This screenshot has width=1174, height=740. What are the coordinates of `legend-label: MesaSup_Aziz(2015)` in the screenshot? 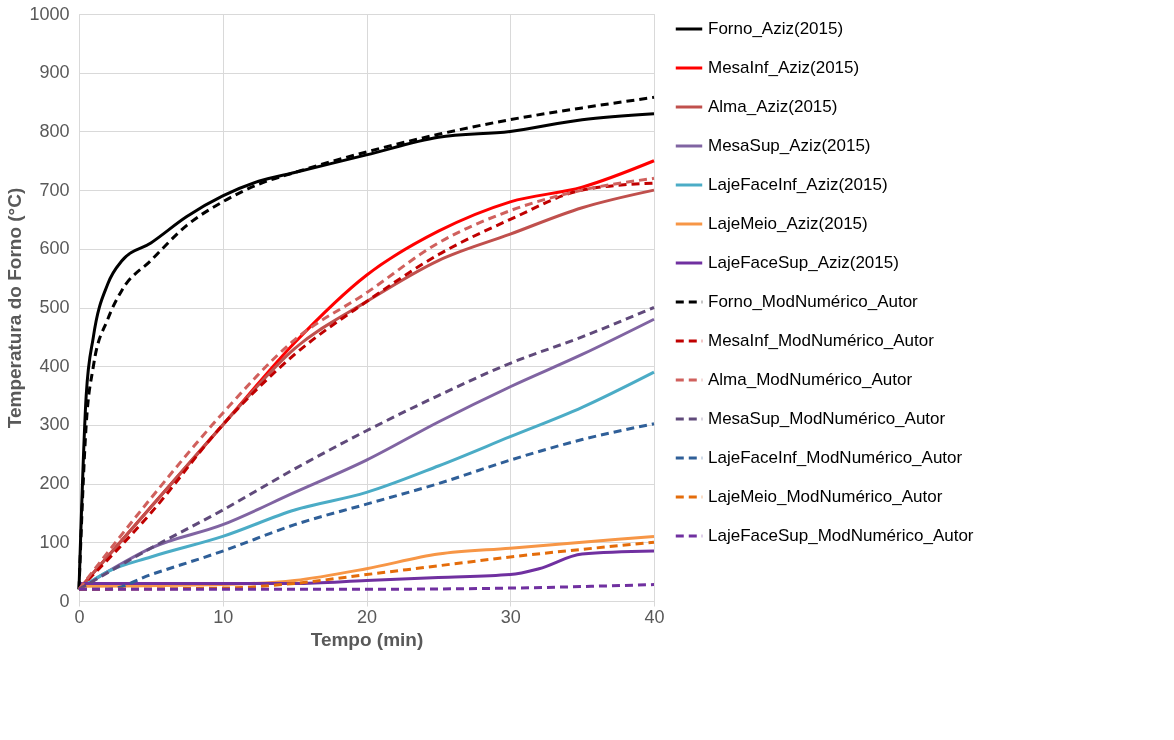 It's located at (789, 145).